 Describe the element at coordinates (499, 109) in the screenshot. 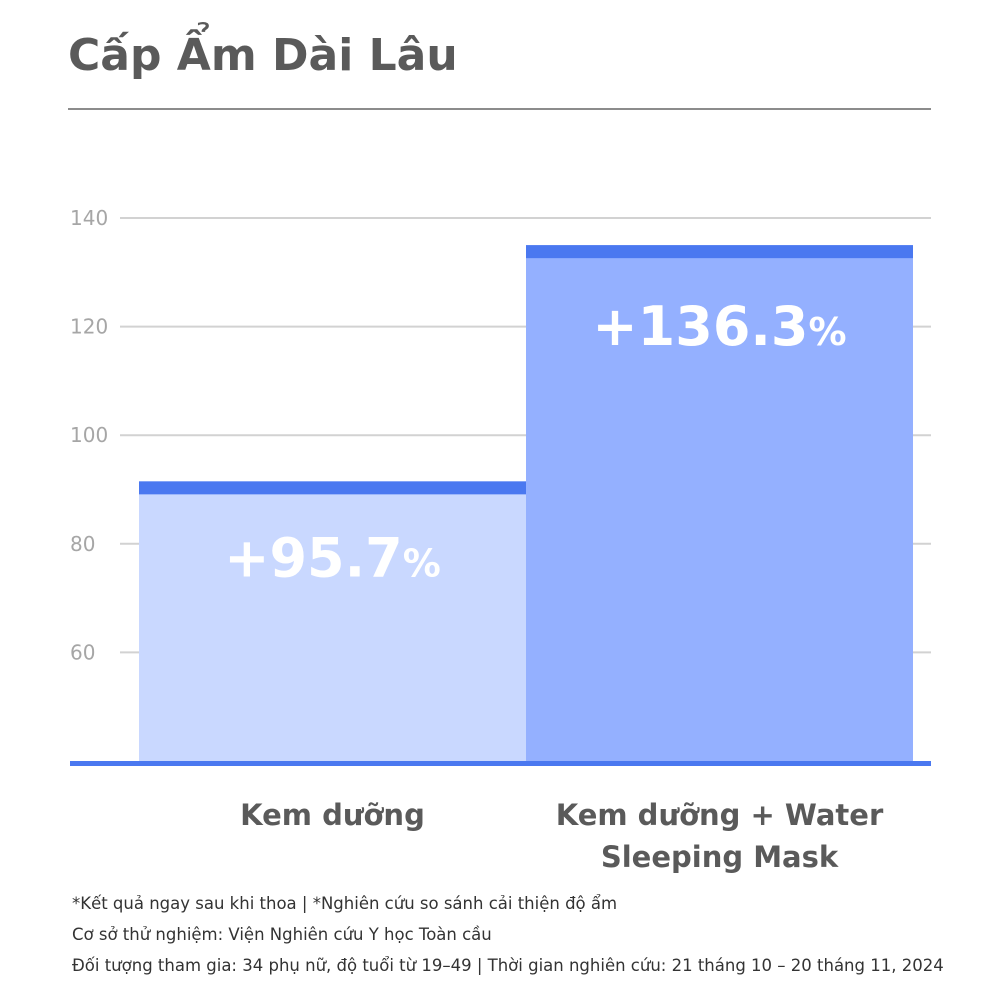

I see `title-divider` at that location.